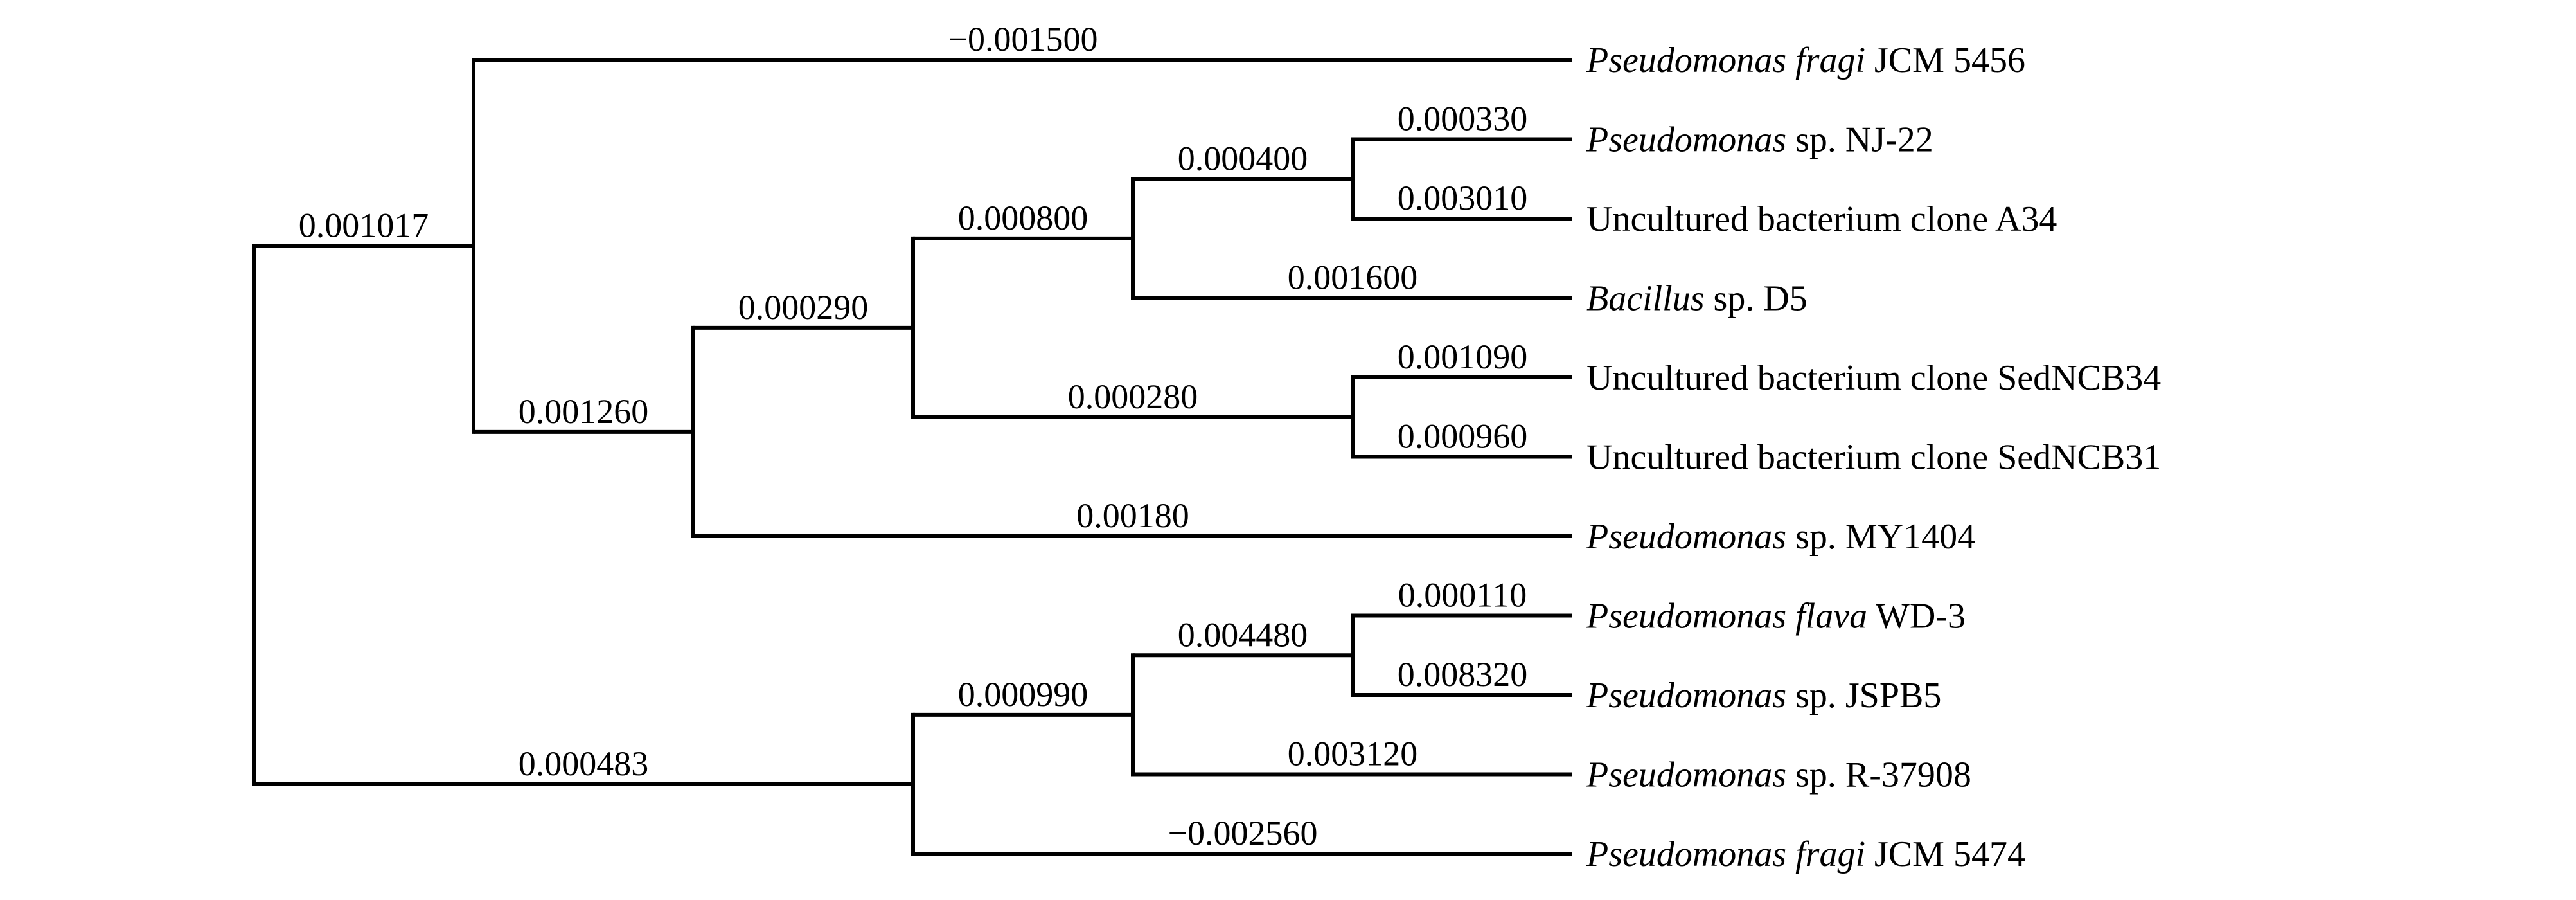  Describe the element at coordinates (1860, 140) in the screenshot. I see `taxon-name-roman-part: sp. NJ-22` at that location.